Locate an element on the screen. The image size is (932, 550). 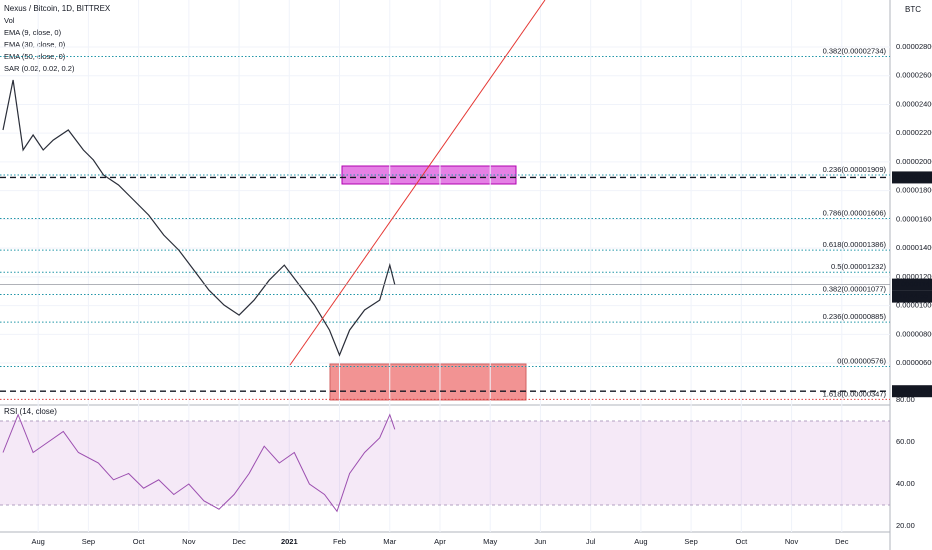
x-tick-label: 2021 is located at coordinates (289, 541).